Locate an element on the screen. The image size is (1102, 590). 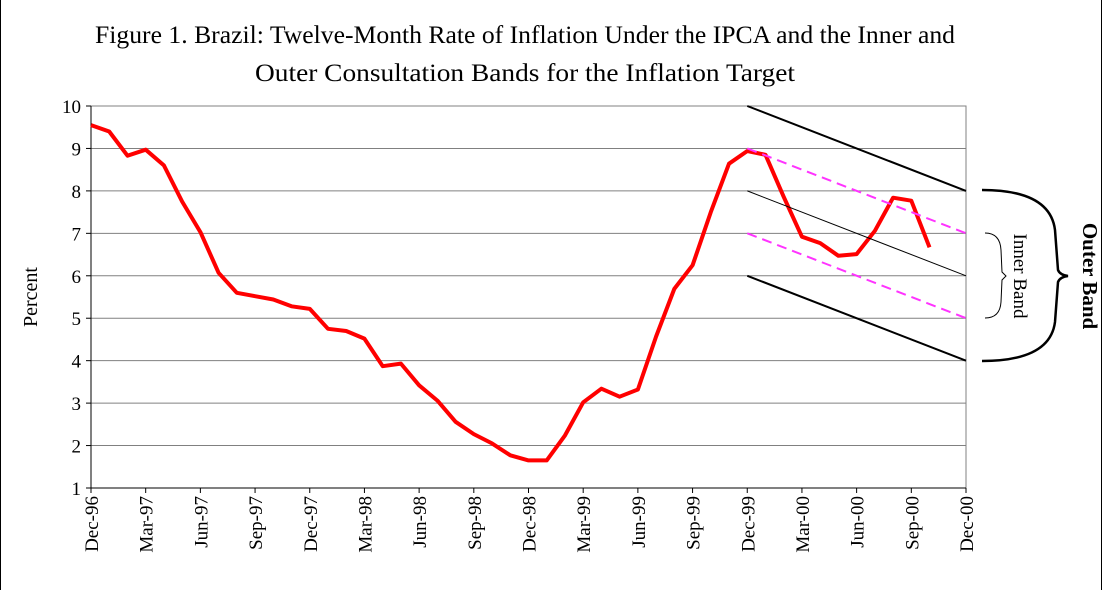
annotation: Inner Band is located at coordinates (1019, 276).